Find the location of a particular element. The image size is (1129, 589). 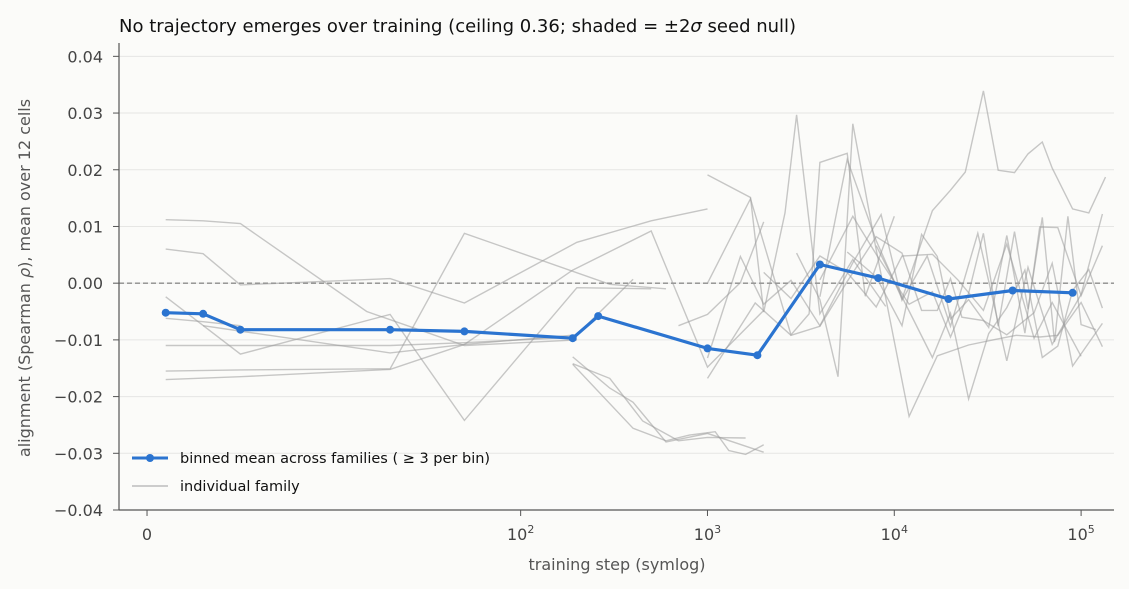

y-tick-label: 0.03 is located at coordinates (85, 113).